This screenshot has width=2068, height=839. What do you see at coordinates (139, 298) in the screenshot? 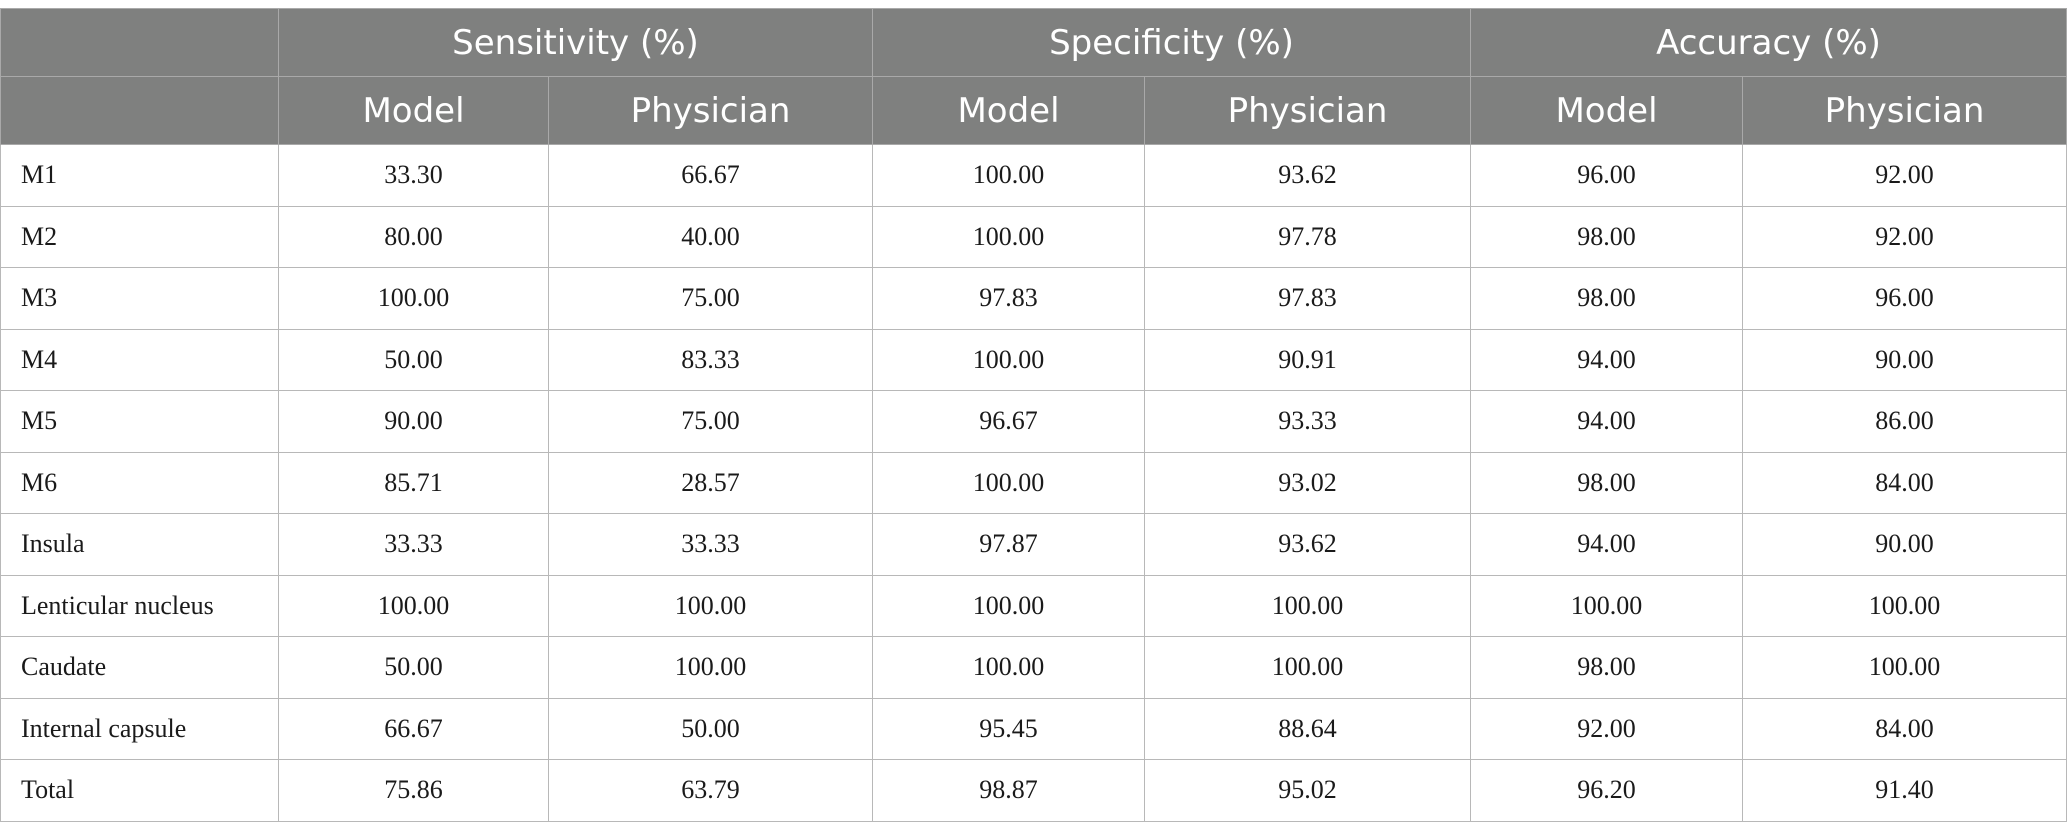
I see `region-label-cell: M3` at bounding box center [139, 298].